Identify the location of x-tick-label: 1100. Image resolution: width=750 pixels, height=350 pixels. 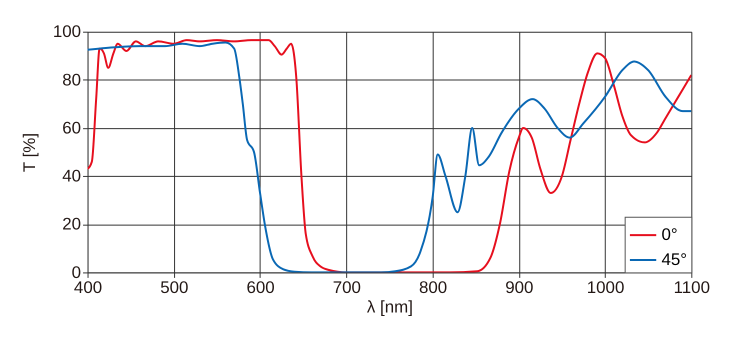
(692, 287).